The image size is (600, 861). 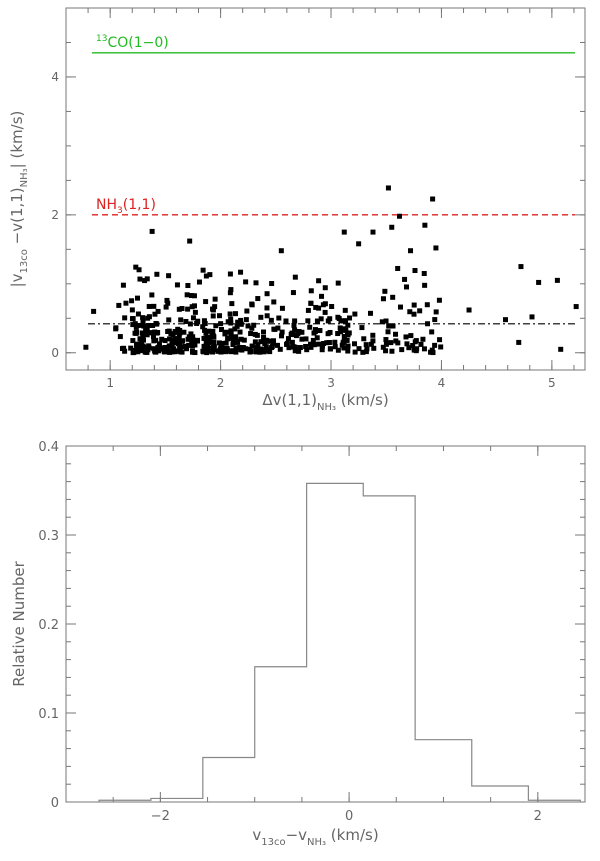 I want to click on x-tick-label: 3, so click(x=331, y=383).